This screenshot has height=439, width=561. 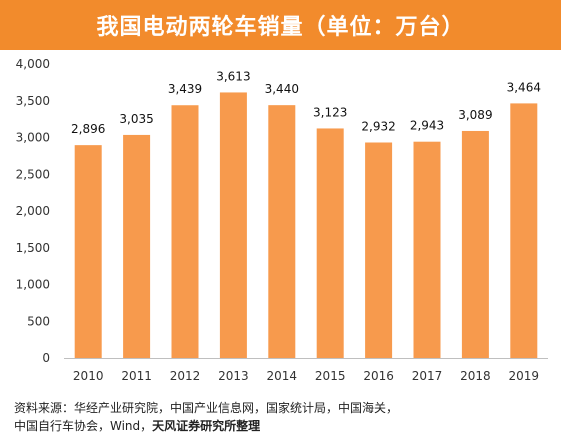 What do you see at coordinates (233, 76) in the screenshot?
I see `data-label: 3,613` at bounding box center [233, 76].